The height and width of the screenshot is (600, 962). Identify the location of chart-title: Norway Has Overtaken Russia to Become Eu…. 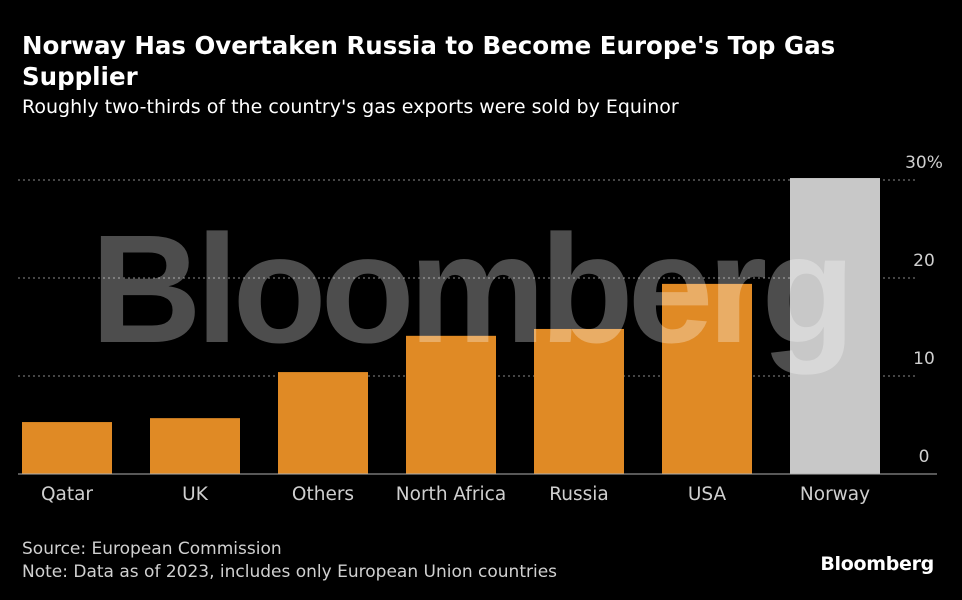
(429, 61).